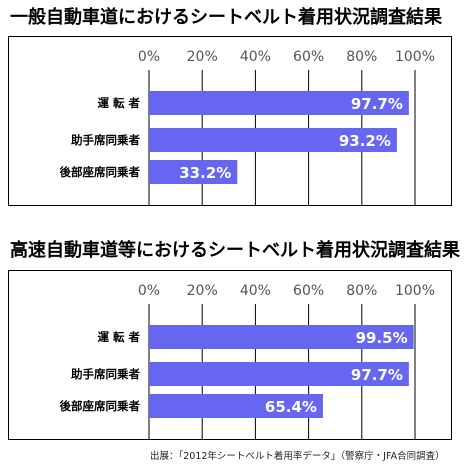  I want to click on value-label-2: 65.4%, so click(291, 407).